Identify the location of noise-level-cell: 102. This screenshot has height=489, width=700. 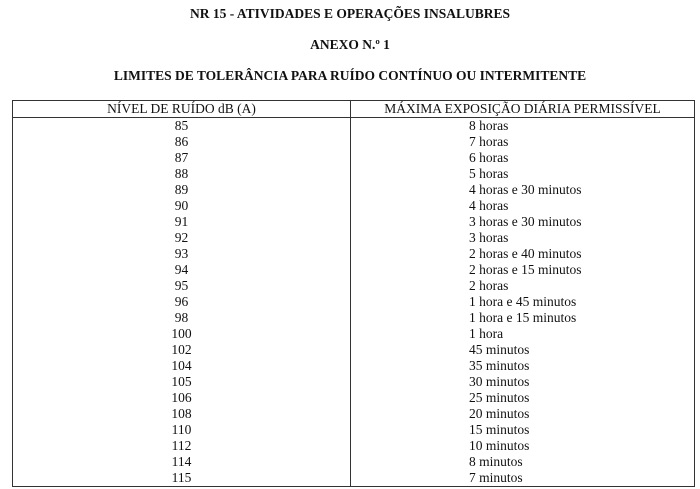
(181, 350).